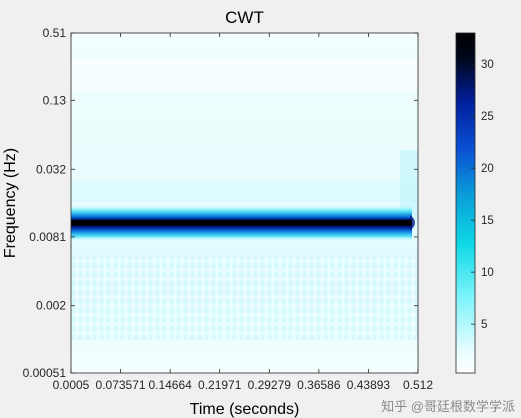  What do you see at coordinates (487, 117) in the screenshot?
I see `colorbar-tick-label: 25` at bounding box center [487, 117].